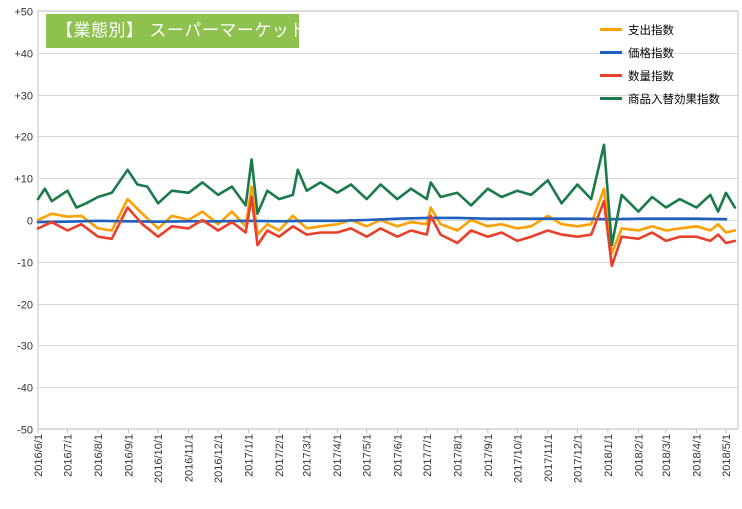  Describe the element at coordinates (25, 306) in the screenshot. I see `y-tick-label: -20` at that location.